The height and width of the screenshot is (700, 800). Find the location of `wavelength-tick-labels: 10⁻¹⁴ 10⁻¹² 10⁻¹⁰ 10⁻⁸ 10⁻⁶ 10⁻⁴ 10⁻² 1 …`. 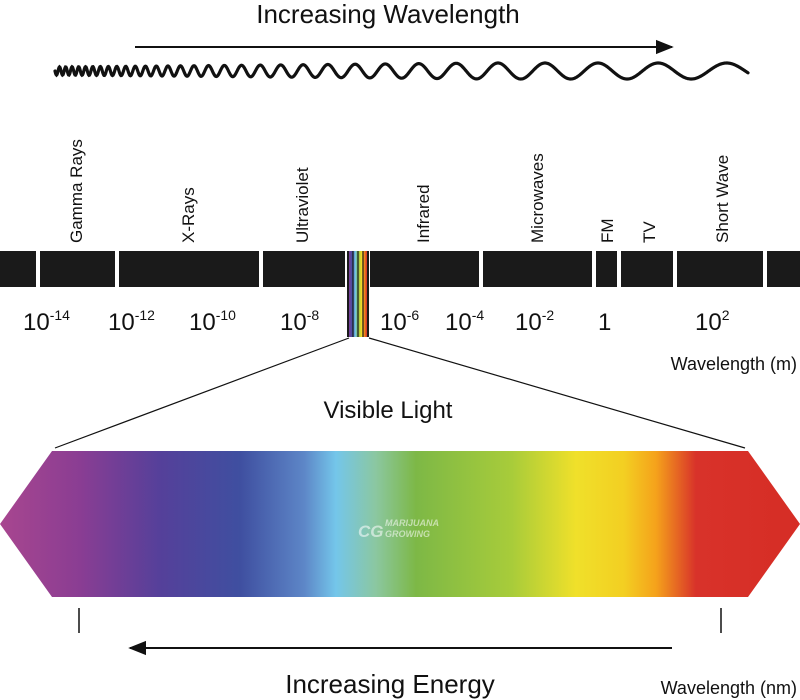

wavelength-tick-labels: 10⁻¹⁴ 10⁻¹² 10⁻¹⁰ 10⁻⁸ 10⁻⁶ 10⁻⁴ 10⁻² 1 … is located at coordinates (376, 321).